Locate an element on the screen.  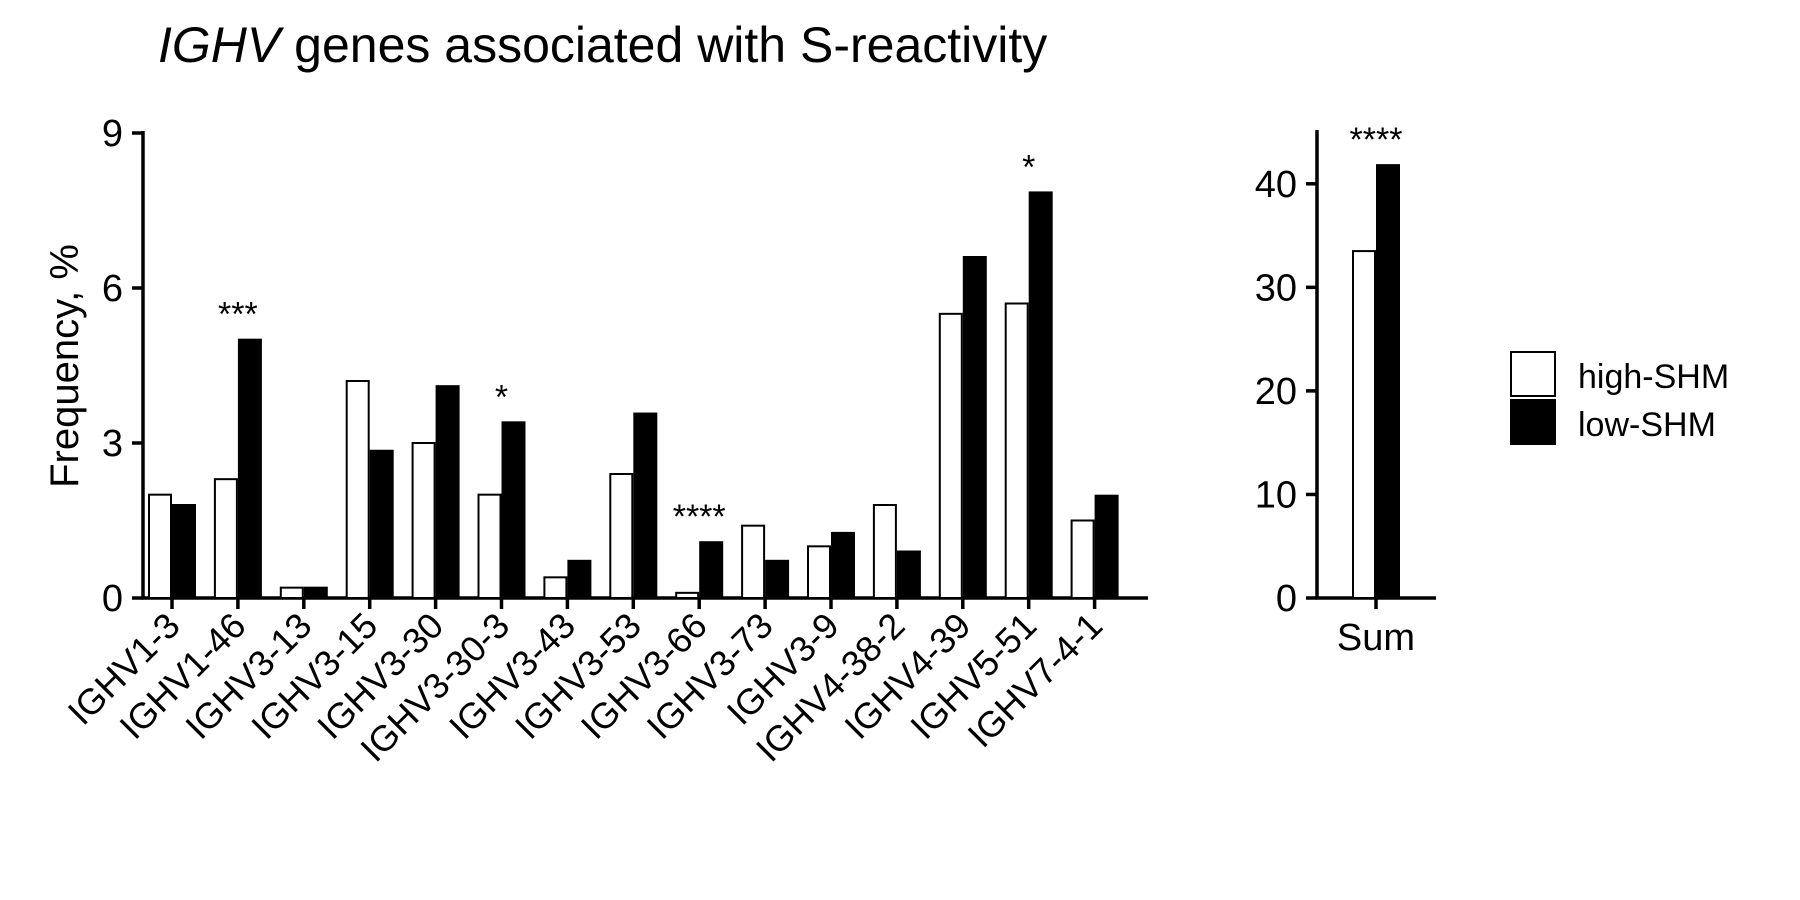
main-significance-label: **** is located at coordinates (699, 517).